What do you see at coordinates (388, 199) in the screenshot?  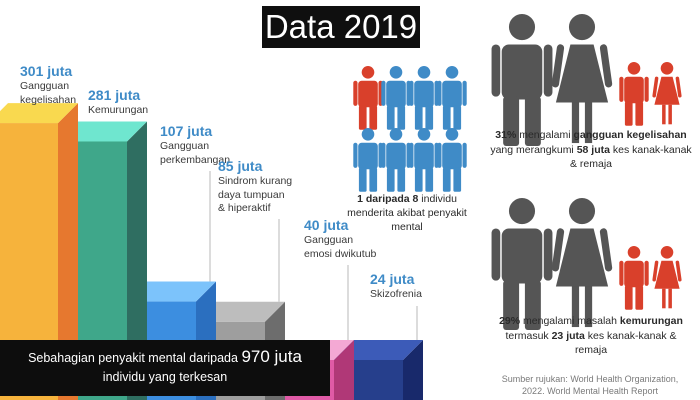 I see `ratio-bold: 1 daripada 8` at bounding box center [388, 199].